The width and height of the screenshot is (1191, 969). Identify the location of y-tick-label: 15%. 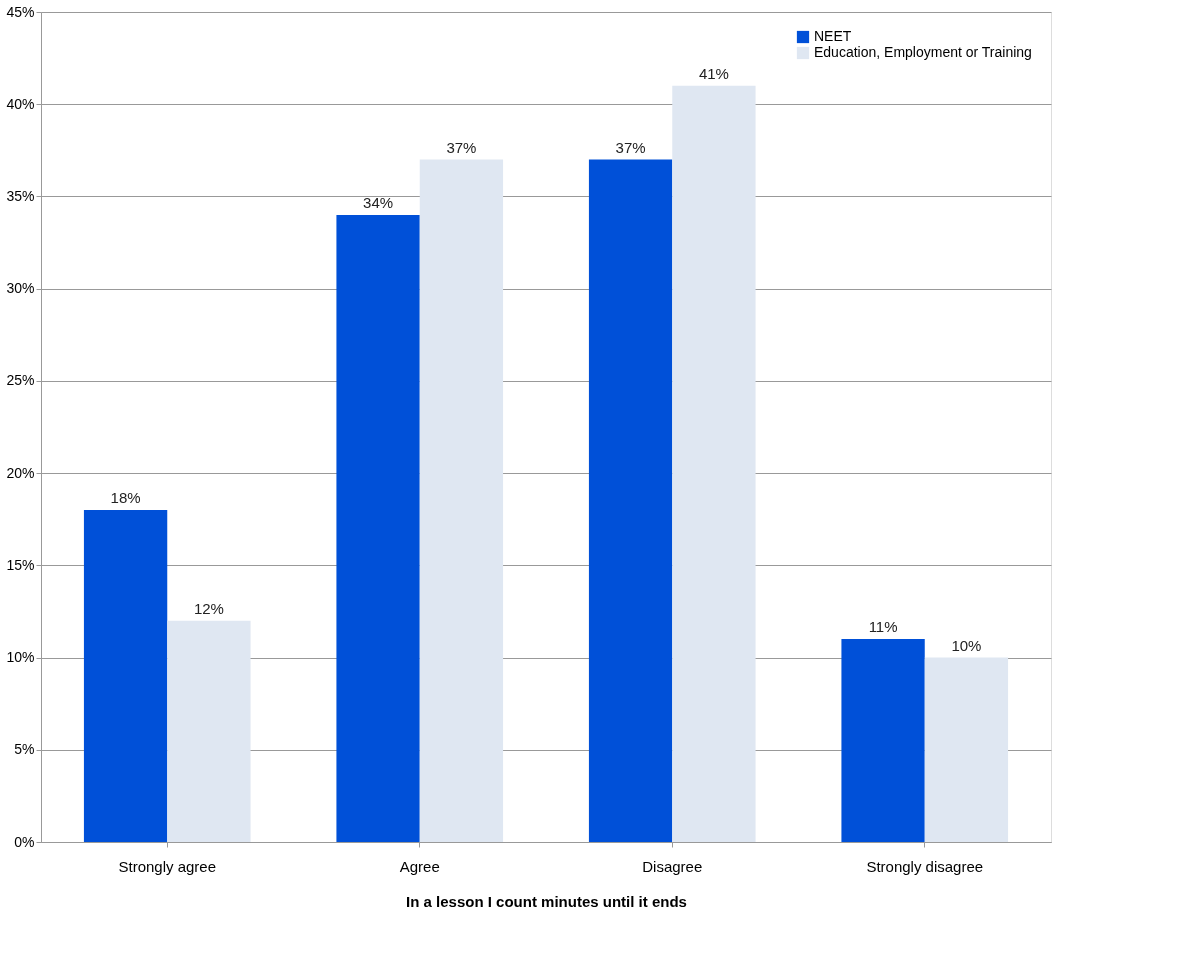
(20, 564).